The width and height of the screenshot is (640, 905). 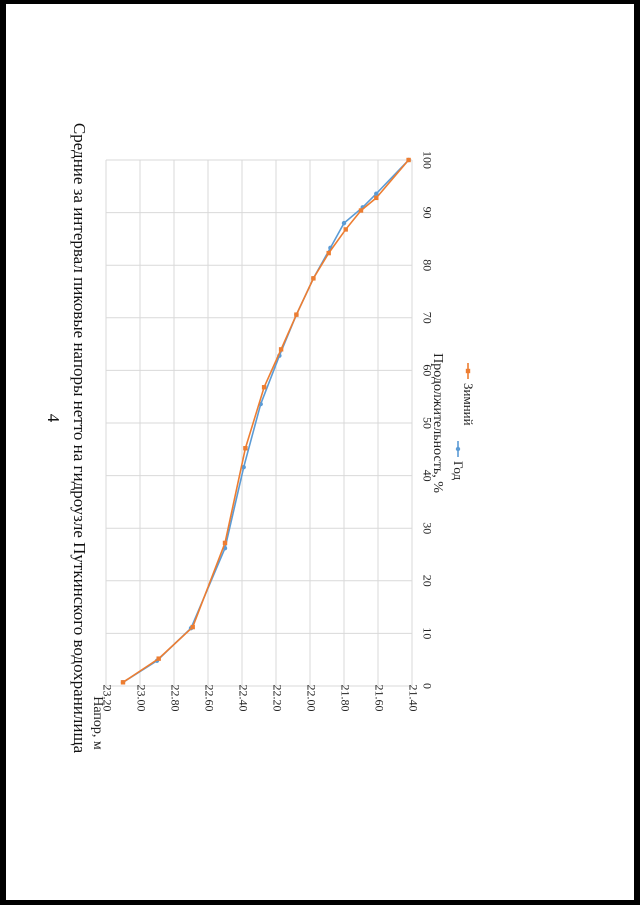 I want to click on y-axis-title: Напор, м, so click(x=97, y=723).